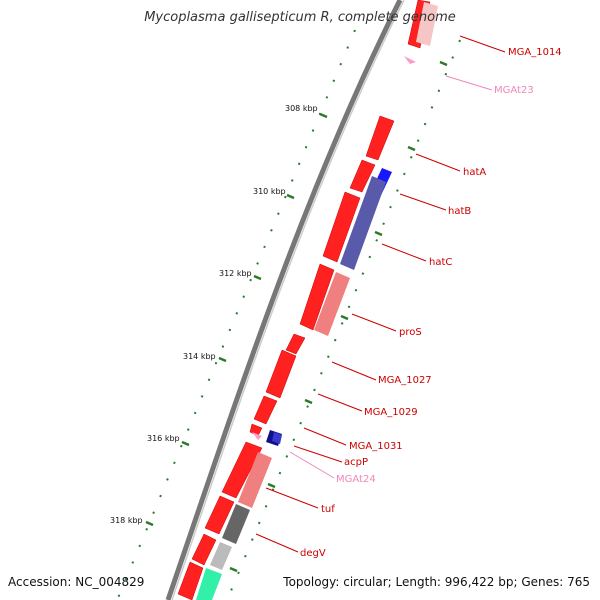 The image size is (600, 600). Describe the element at coordinates (427, 24) in the screenshot. I see `gene-mga-1014-light-shape` at that location.